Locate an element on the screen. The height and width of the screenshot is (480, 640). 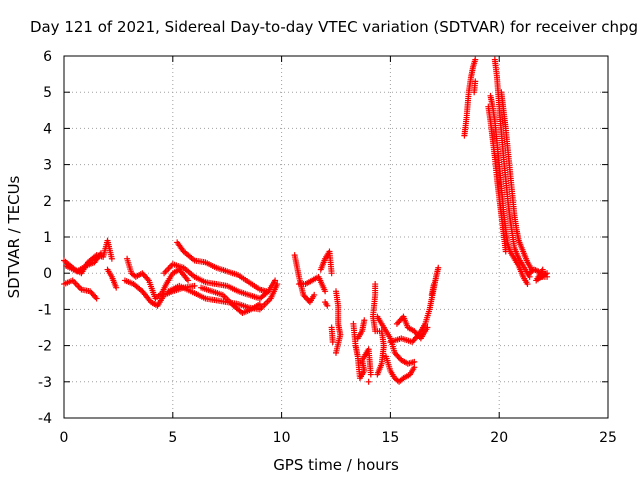
y-tick-label: -1 is located at coordinates (45, 310).